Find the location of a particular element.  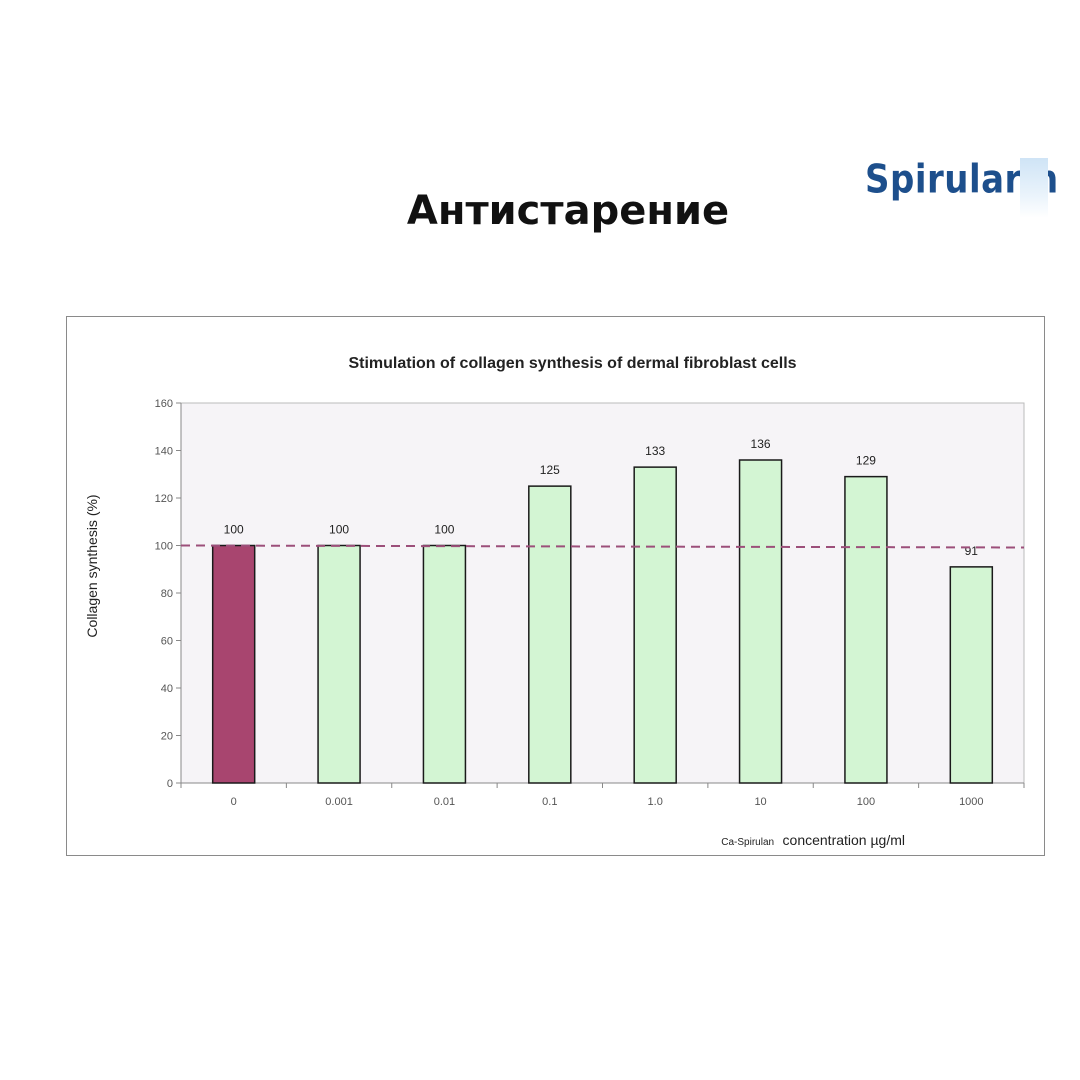

y-tick-label: 0 is located at coordinates (170, 784).